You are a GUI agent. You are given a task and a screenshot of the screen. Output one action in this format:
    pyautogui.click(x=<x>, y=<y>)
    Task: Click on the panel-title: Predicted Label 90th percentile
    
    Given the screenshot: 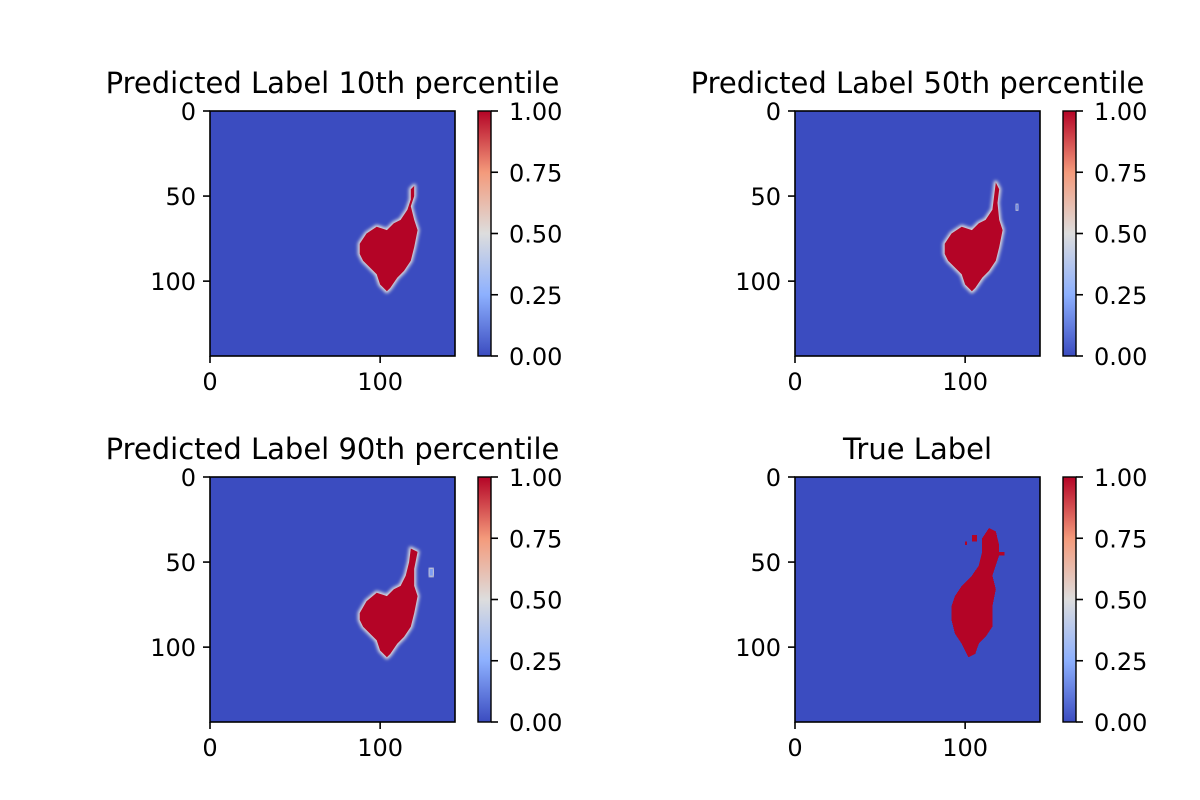 What is the action you would take?
    pyautogui.click(x=333, y=449)
    